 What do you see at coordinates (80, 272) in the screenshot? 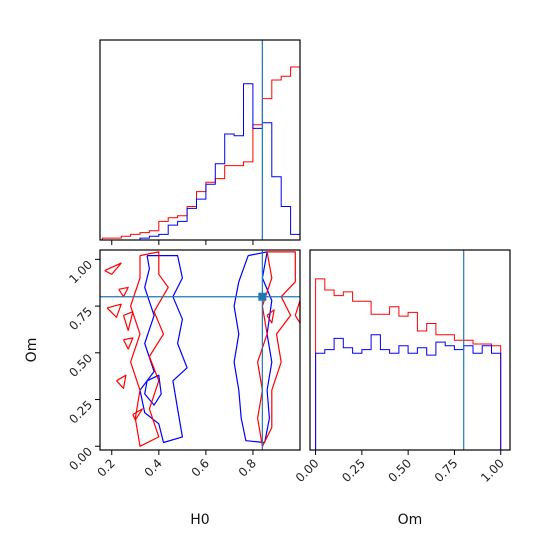
I see `joint-ytick-label-4: 1.00` at bounding box center [80, 272].